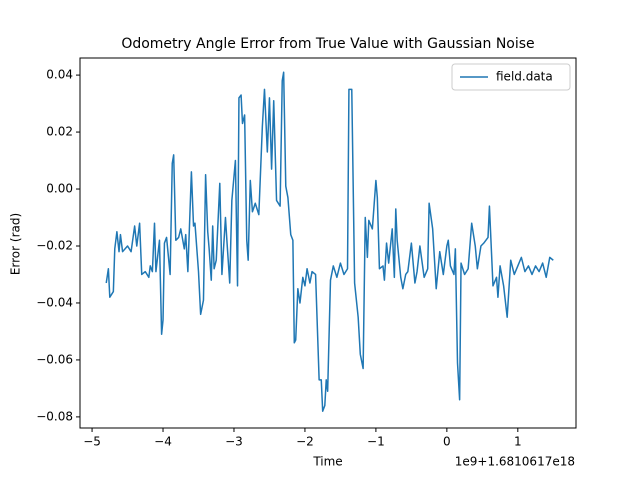 The image size is (640, 480). Describe the element at coordinates (305, 442) in the screenshot. I see `x-tick-label: −2` at that location.